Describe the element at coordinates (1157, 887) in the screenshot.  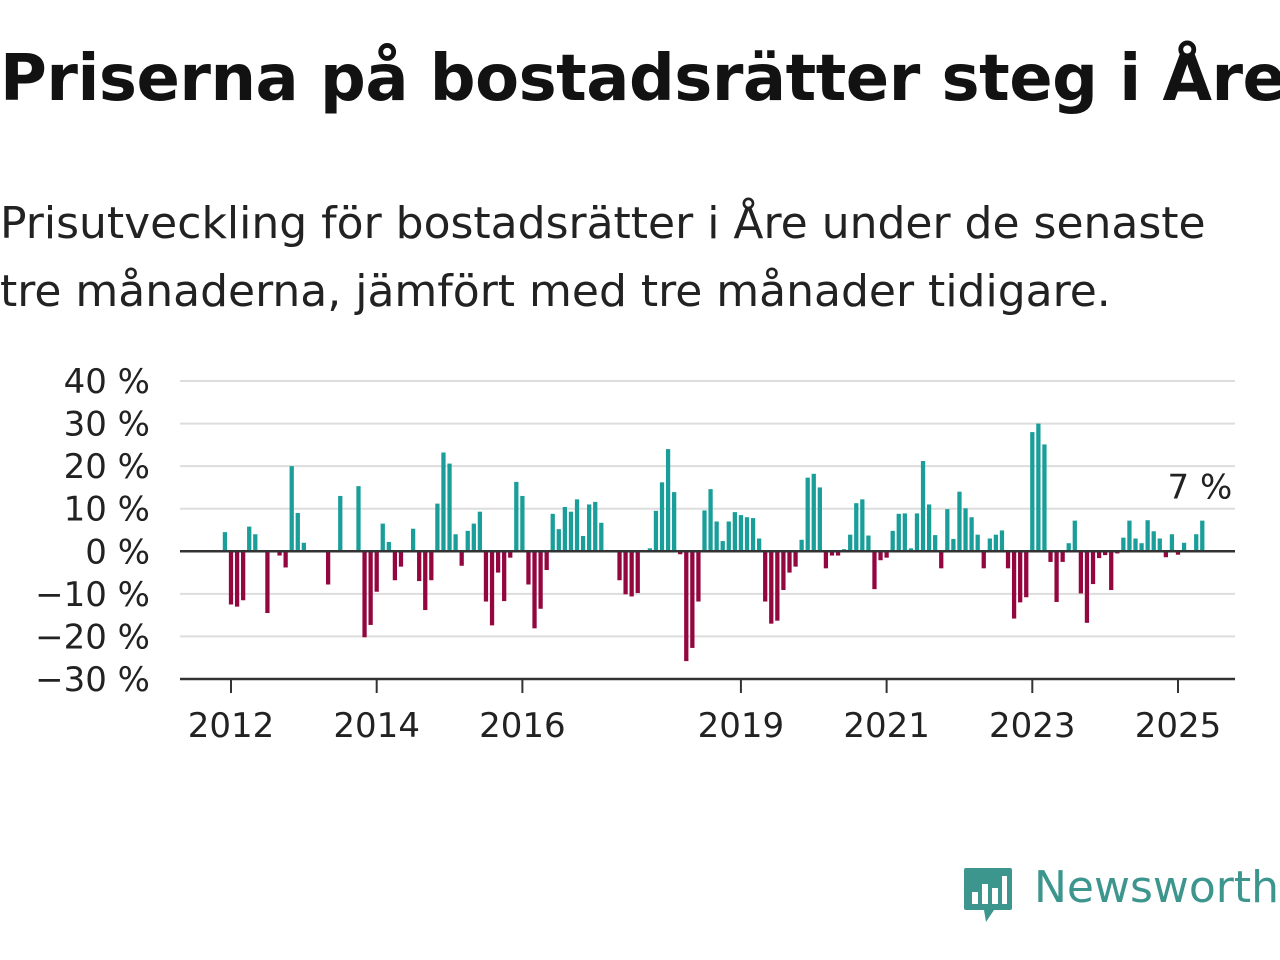
I see `brand-name: Newsworthy` at that location.